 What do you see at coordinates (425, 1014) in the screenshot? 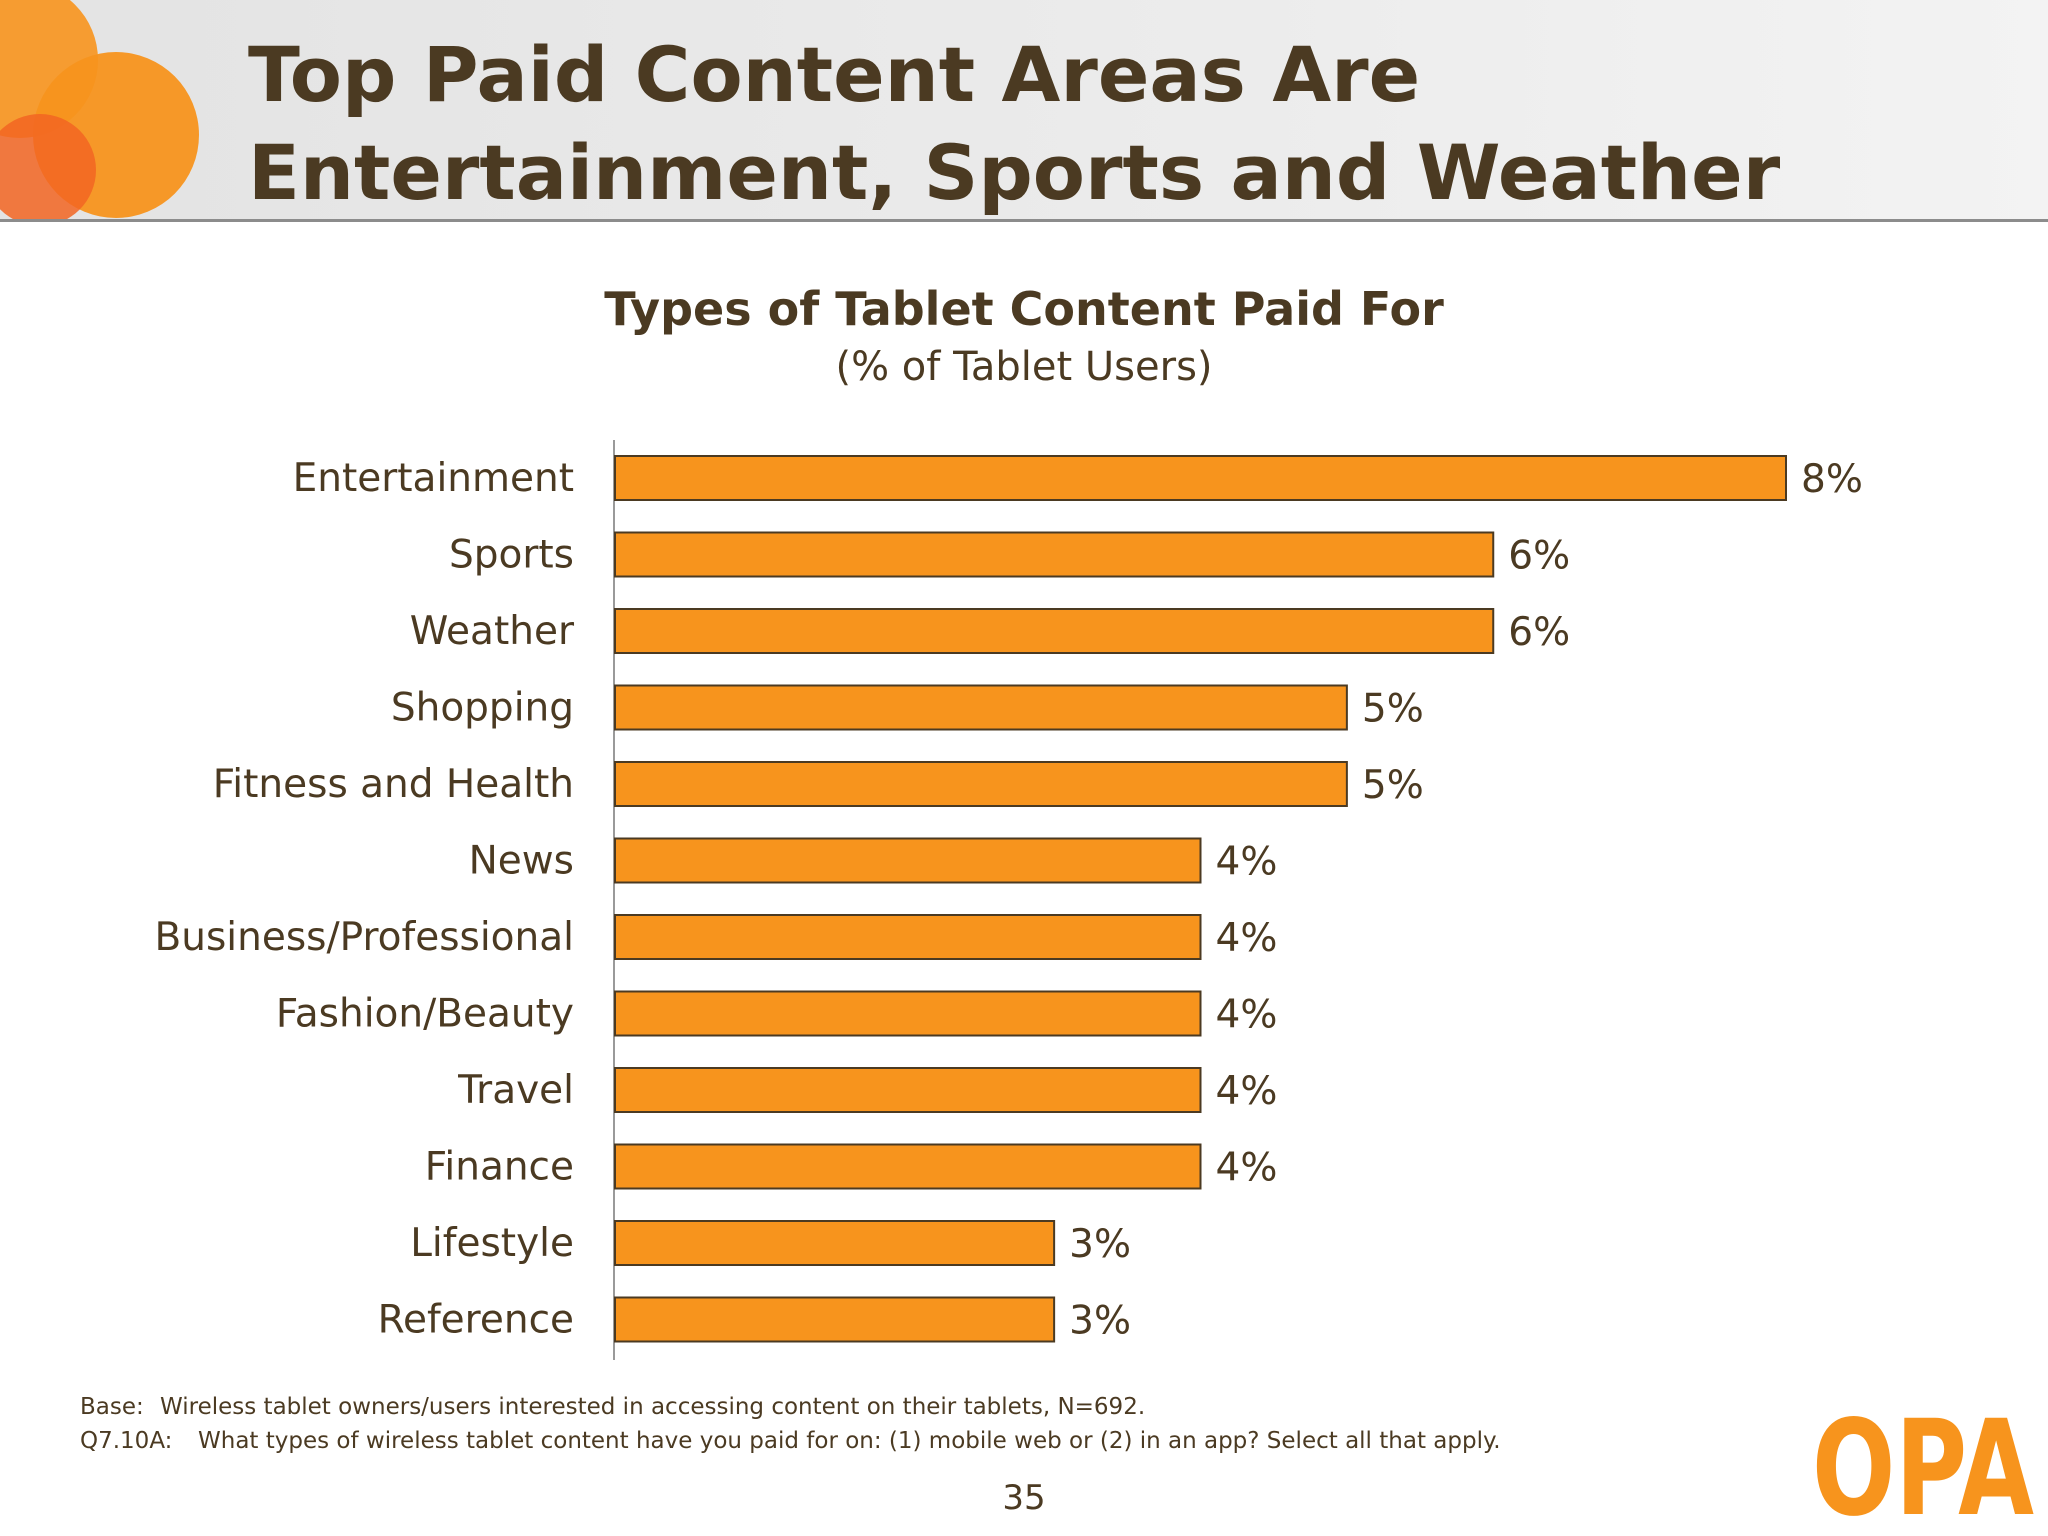
I see `category-label: Fashion/Beauty` at bounding box center [425, 1014].